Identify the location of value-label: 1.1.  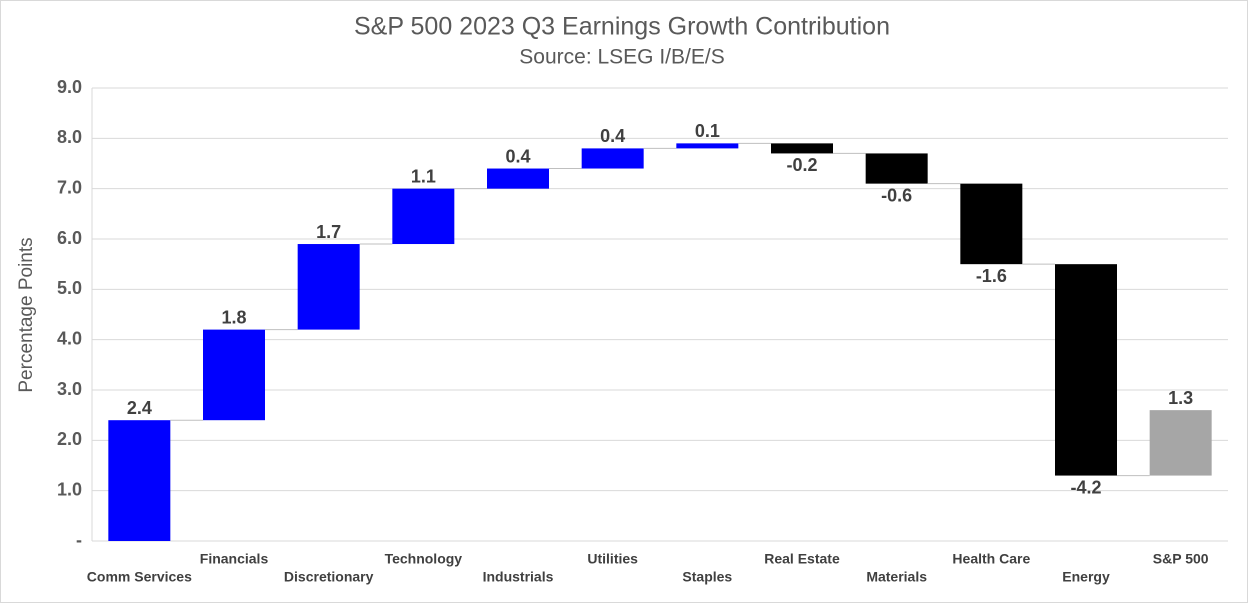
(423, 176).